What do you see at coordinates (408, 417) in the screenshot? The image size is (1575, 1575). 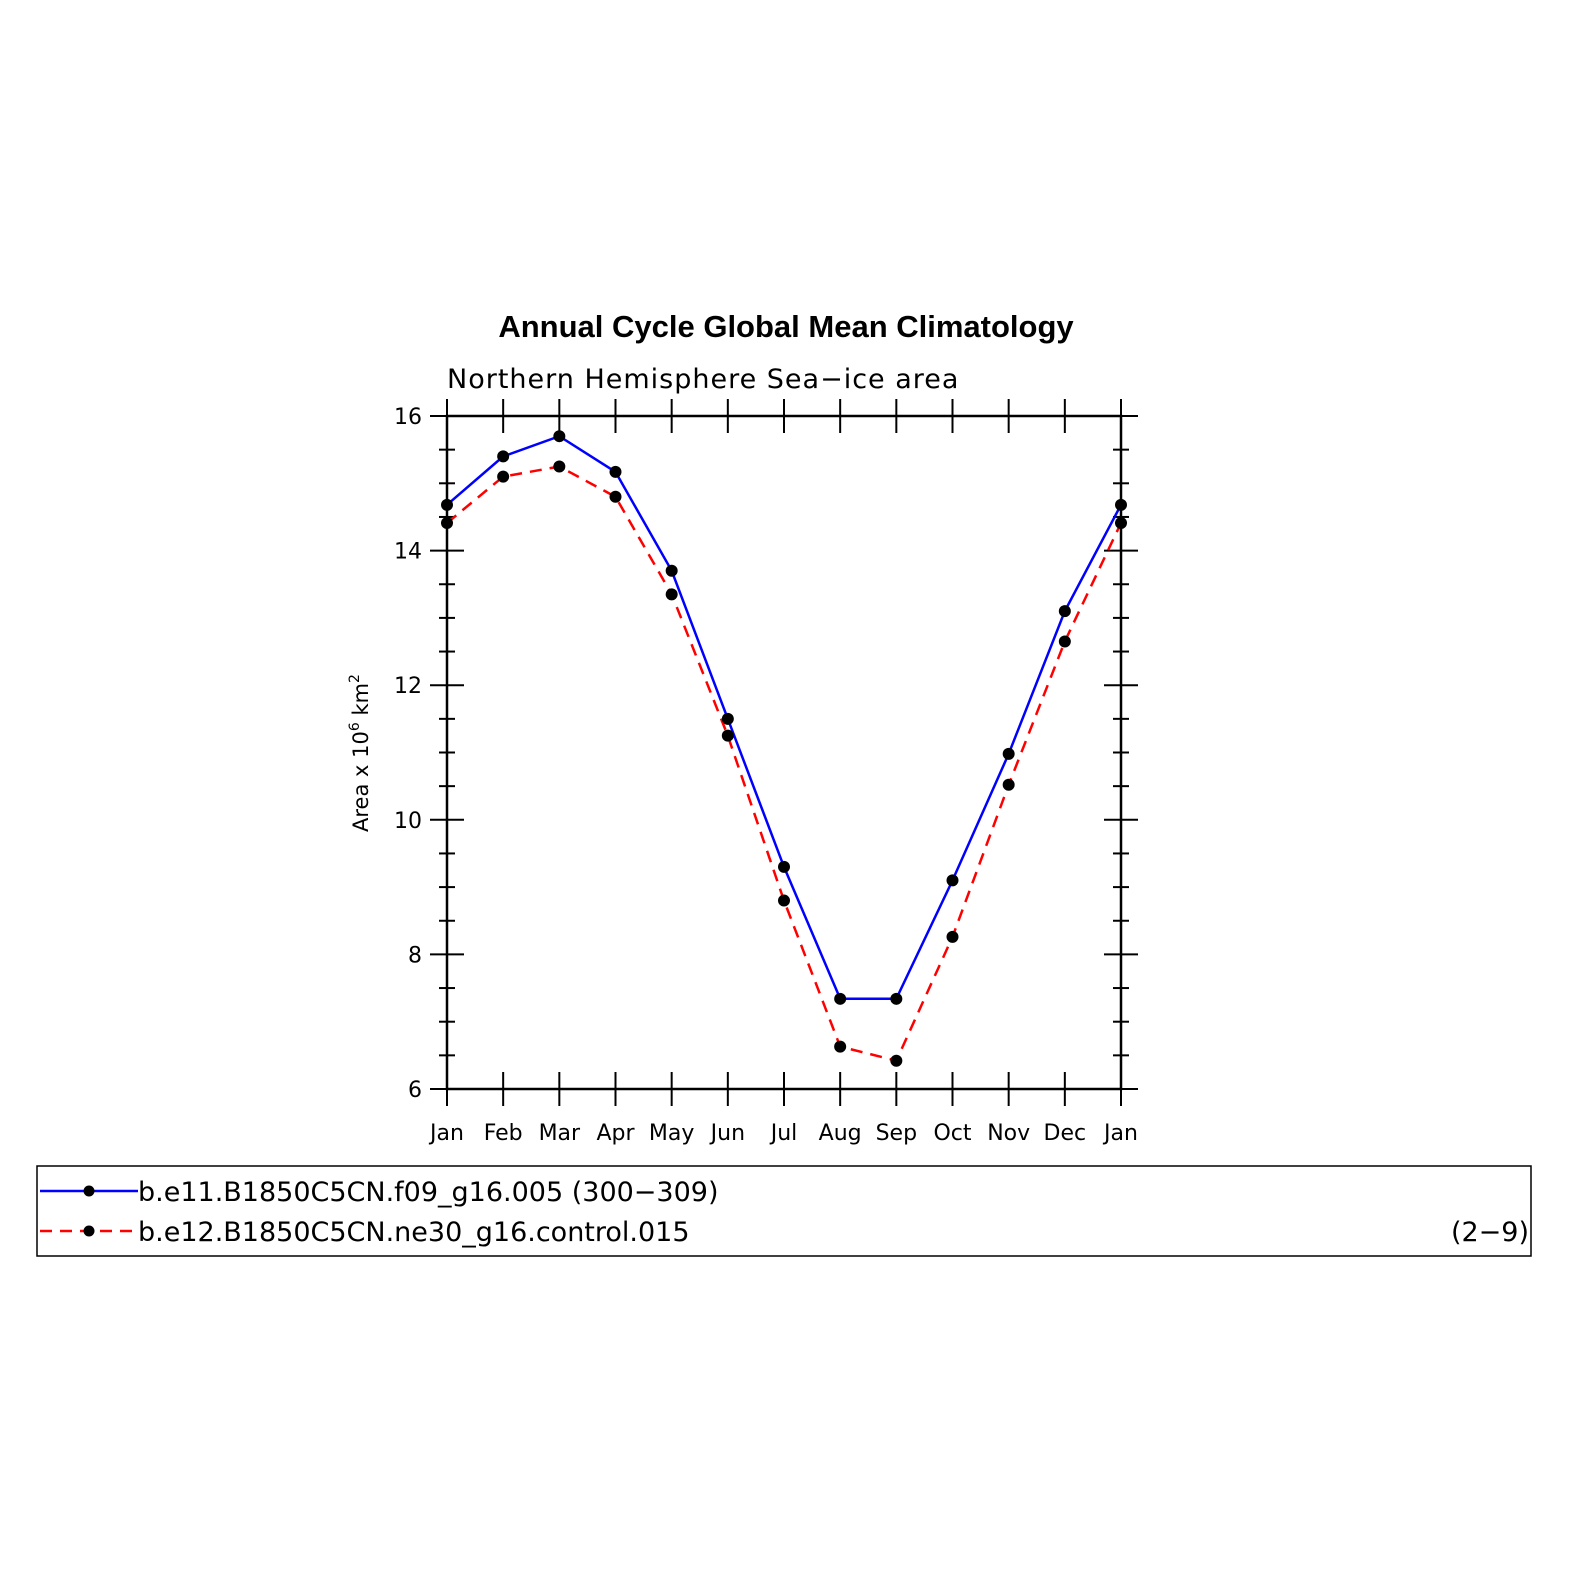 I see `y-tick-label: 16` at bounding box center [408, 417].